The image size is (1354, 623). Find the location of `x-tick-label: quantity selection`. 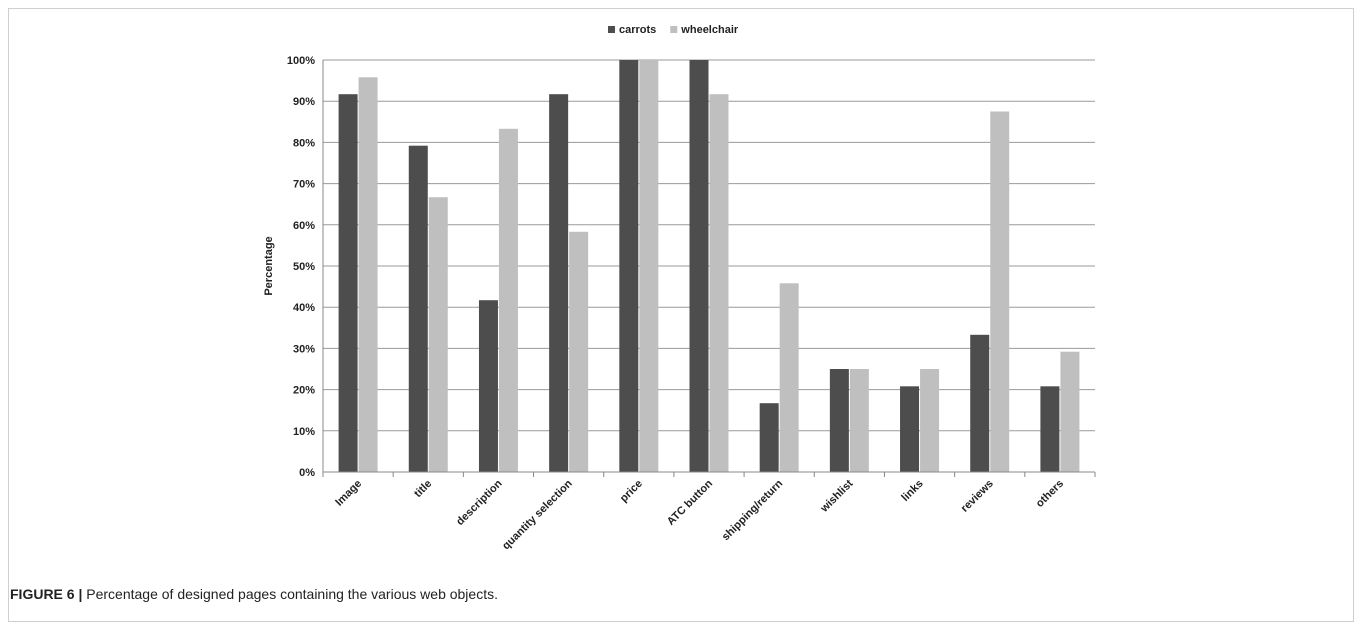

x-tick-label: quantity selection is located at coordinates (537, 514).